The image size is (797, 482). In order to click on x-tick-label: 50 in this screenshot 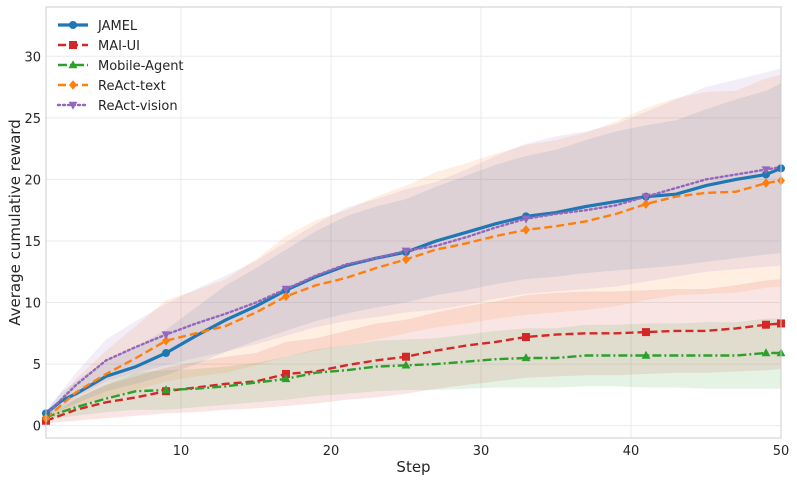, I will do `click(781, 451)`.